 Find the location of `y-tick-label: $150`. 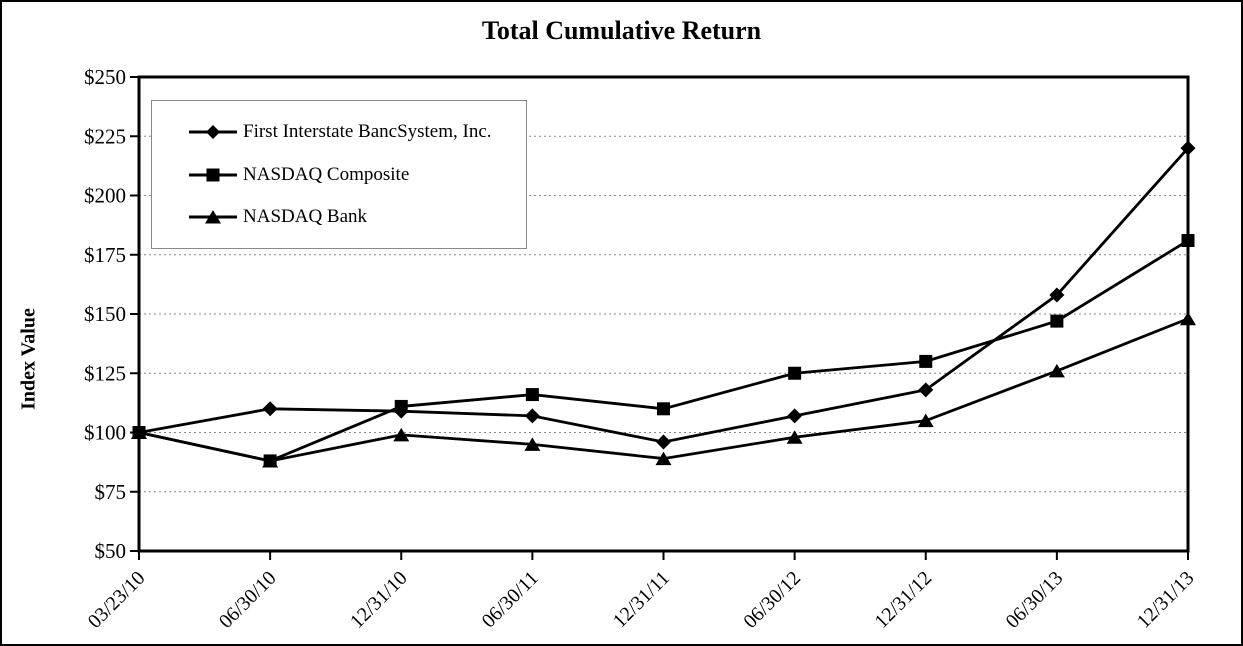

y-tick-label: $150 is located at coordinates (105, 314).